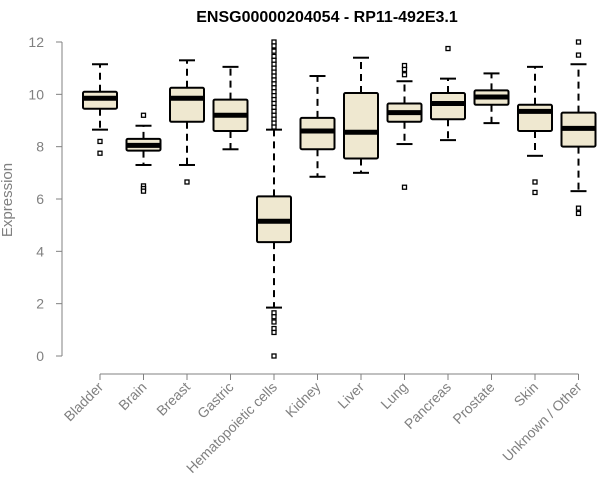 The image size is (600, 500). Describe the element at coordinates (45, 199) in the screenshot. I see `y-axis: 0 2 4 6 8 10 12` at that location.